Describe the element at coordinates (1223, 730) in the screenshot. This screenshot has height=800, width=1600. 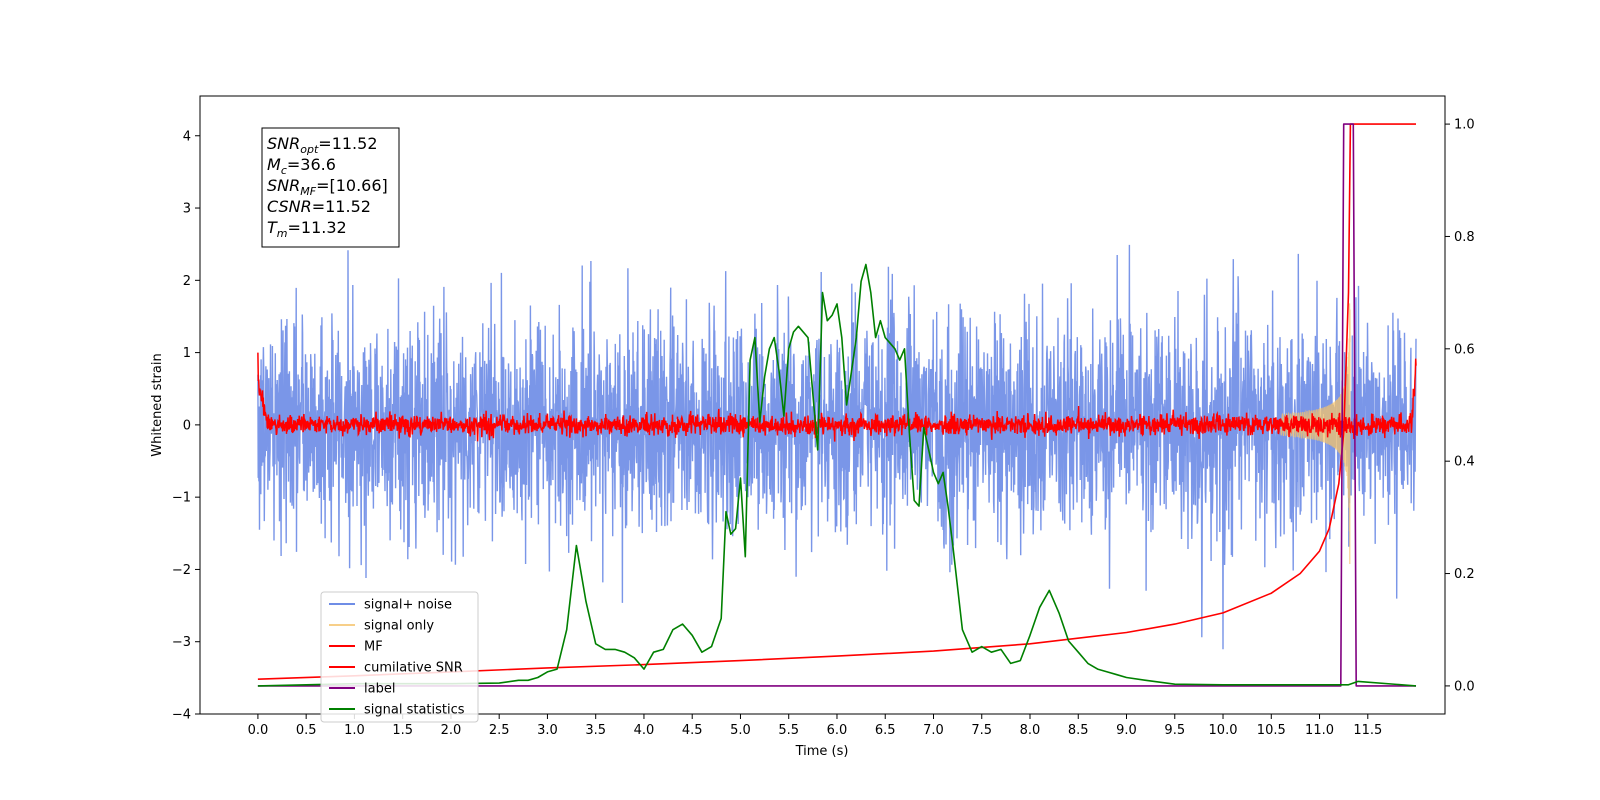
I see `x-tick-label: 10.0` at that location.